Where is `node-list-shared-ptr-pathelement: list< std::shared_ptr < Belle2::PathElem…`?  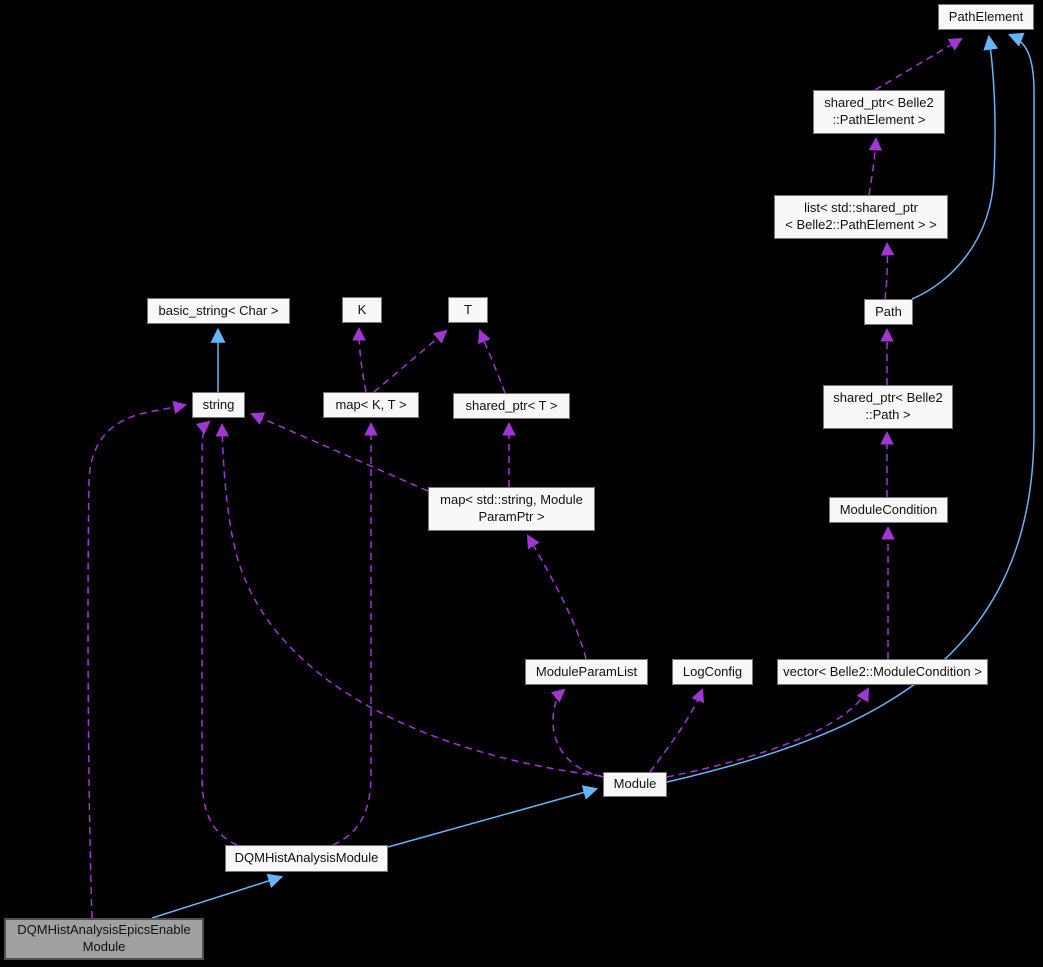
node-list-shared-ptr-pathelement: list< std::shared_ptr < Belle2::PathElem… is located at coordinates (861, 217).